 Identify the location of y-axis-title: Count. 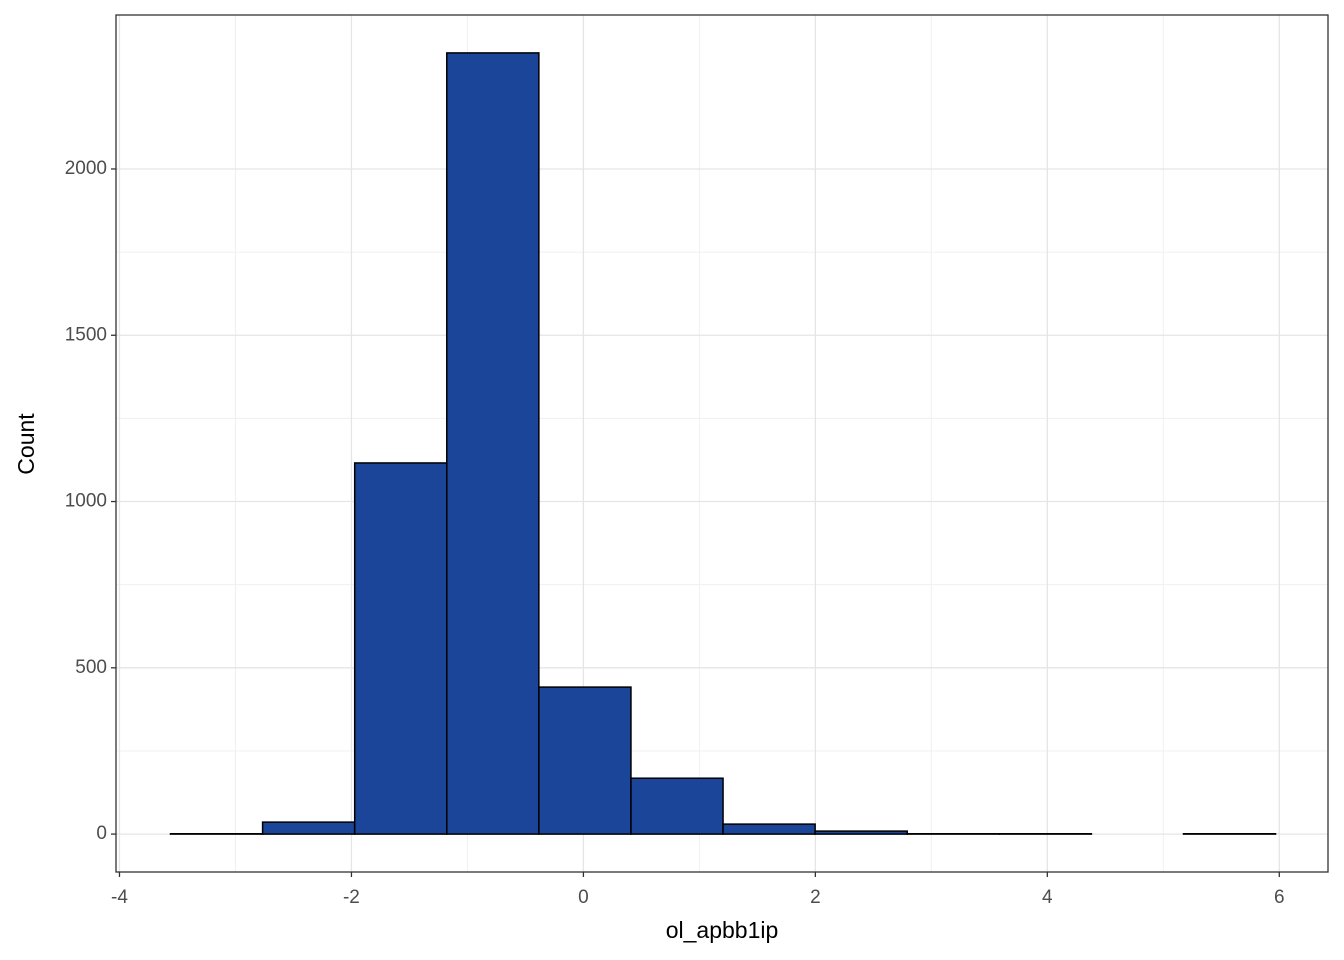
(26, 444).